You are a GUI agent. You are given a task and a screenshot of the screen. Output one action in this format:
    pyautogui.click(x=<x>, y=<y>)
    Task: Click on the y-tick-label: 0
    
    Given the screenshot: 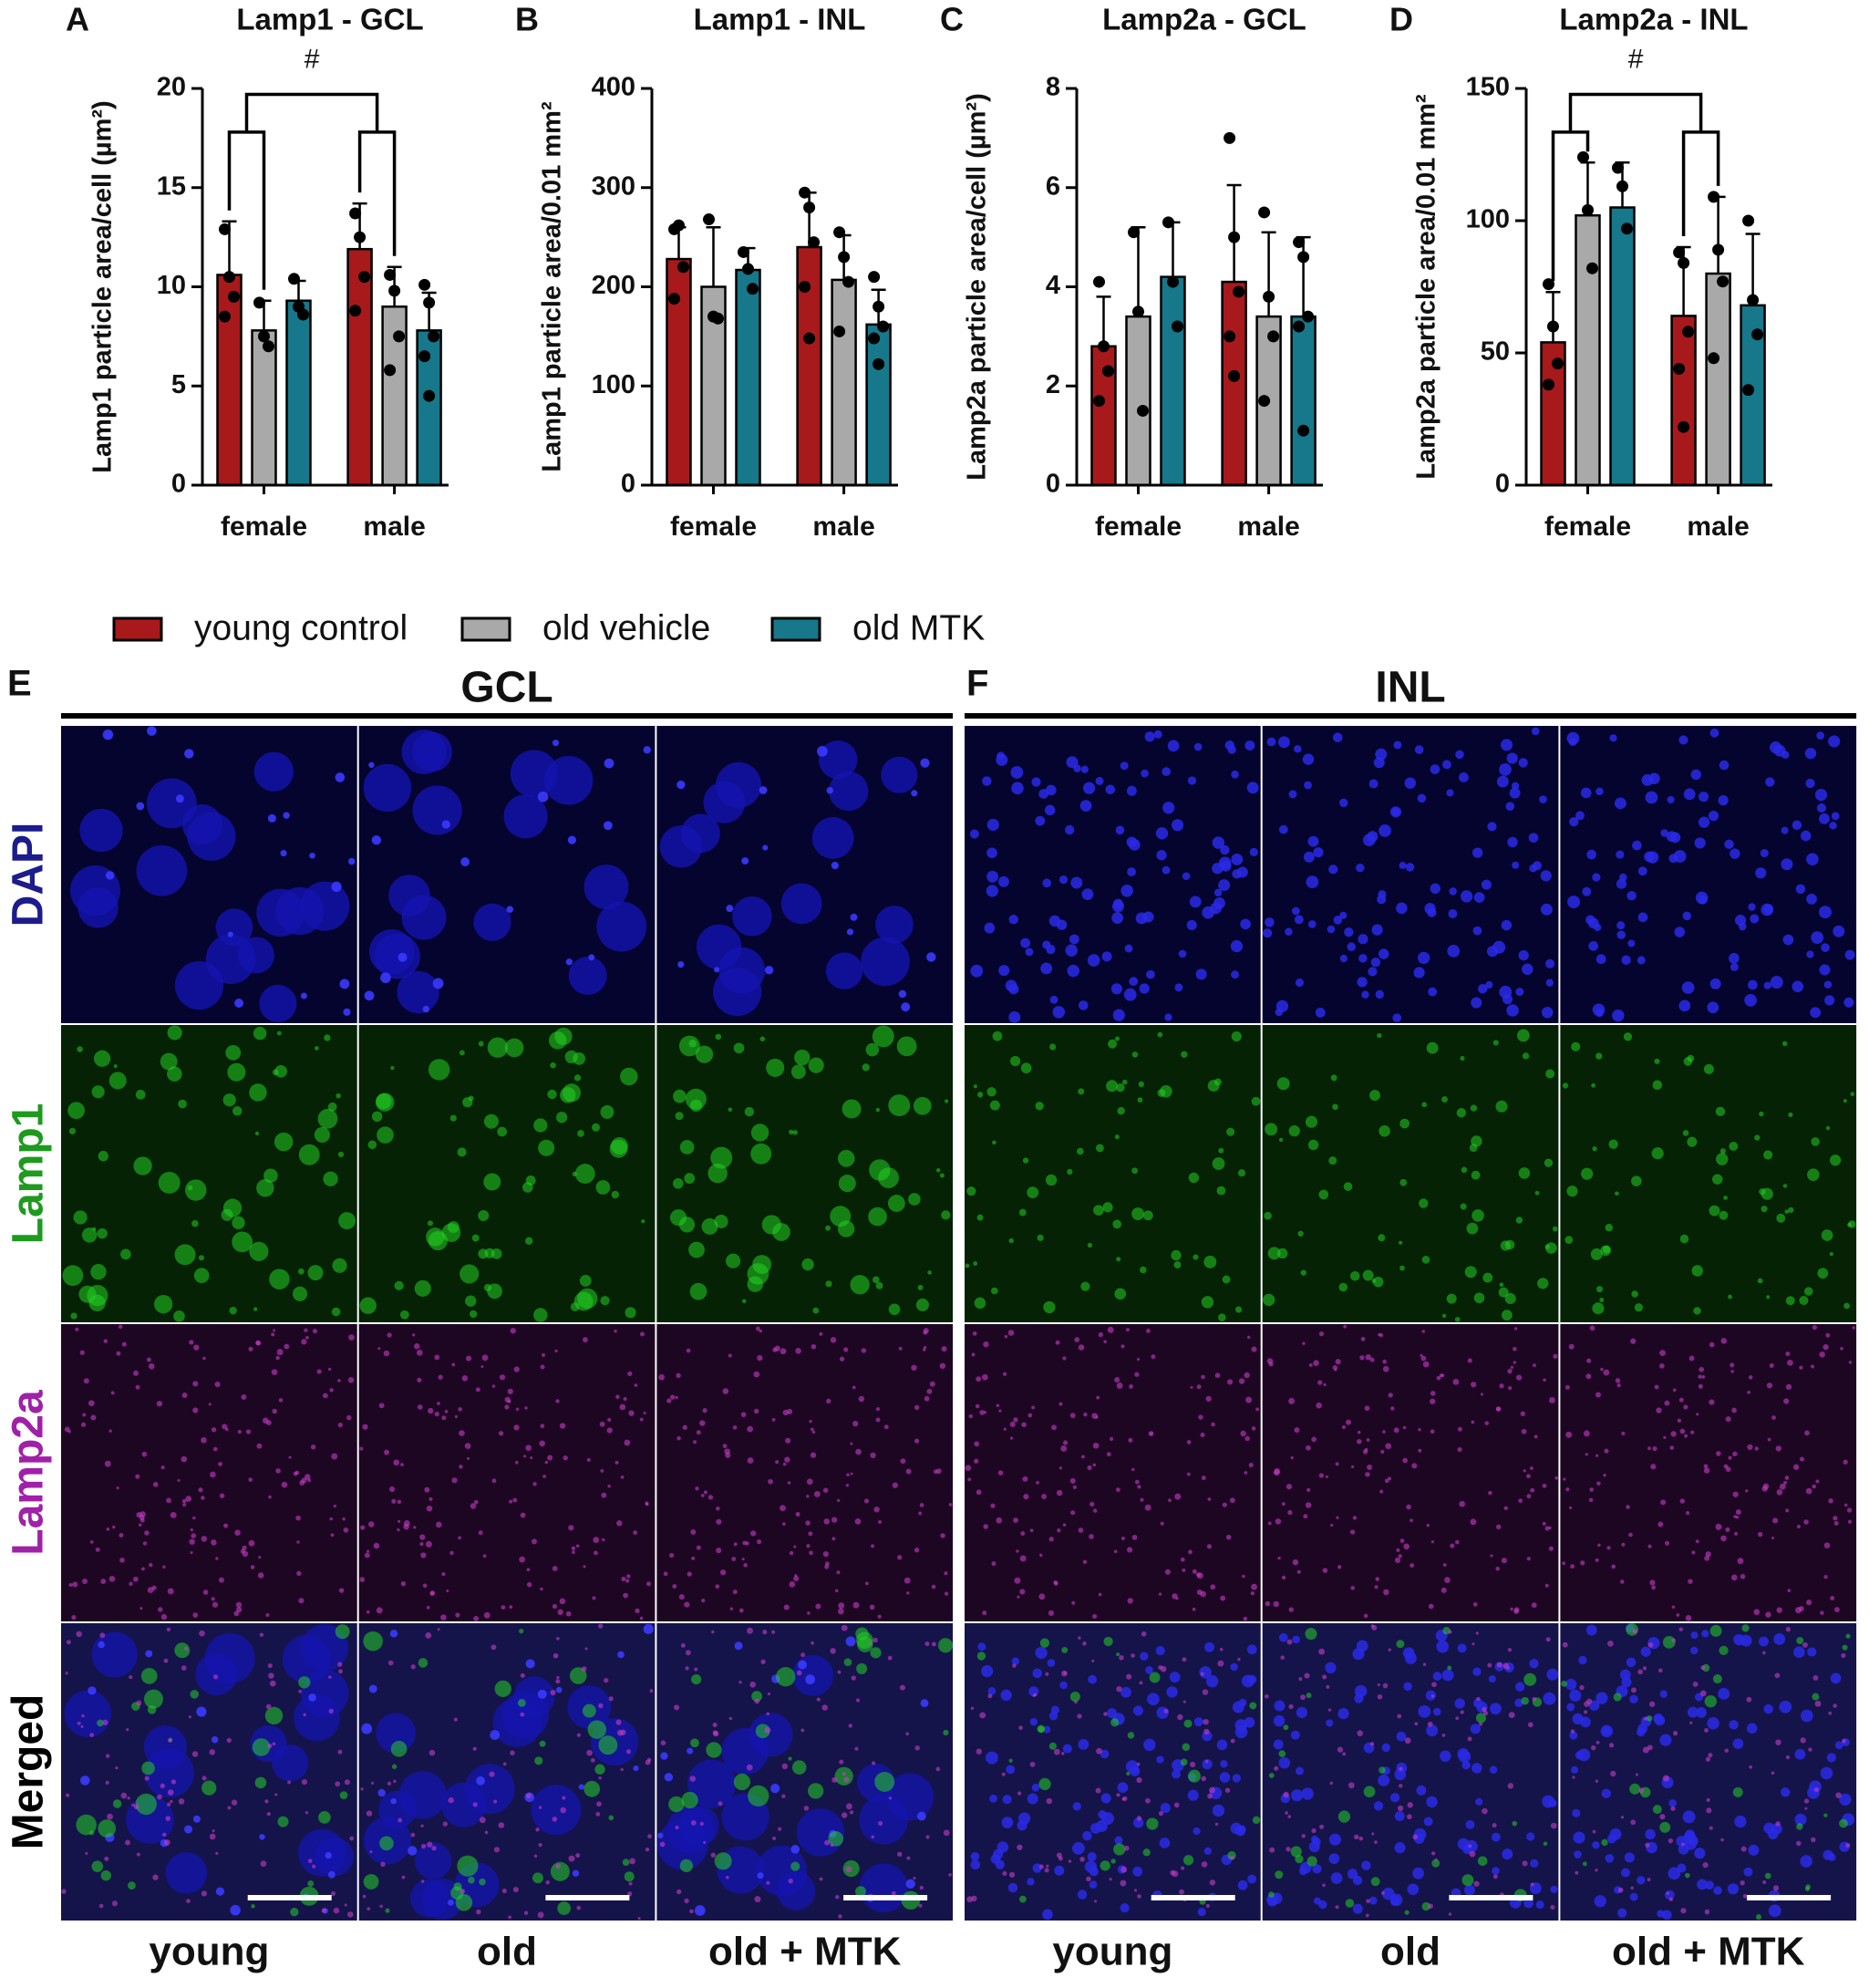 What is the action you would take?
    pyautogui.click(x=1502, y=484)
    